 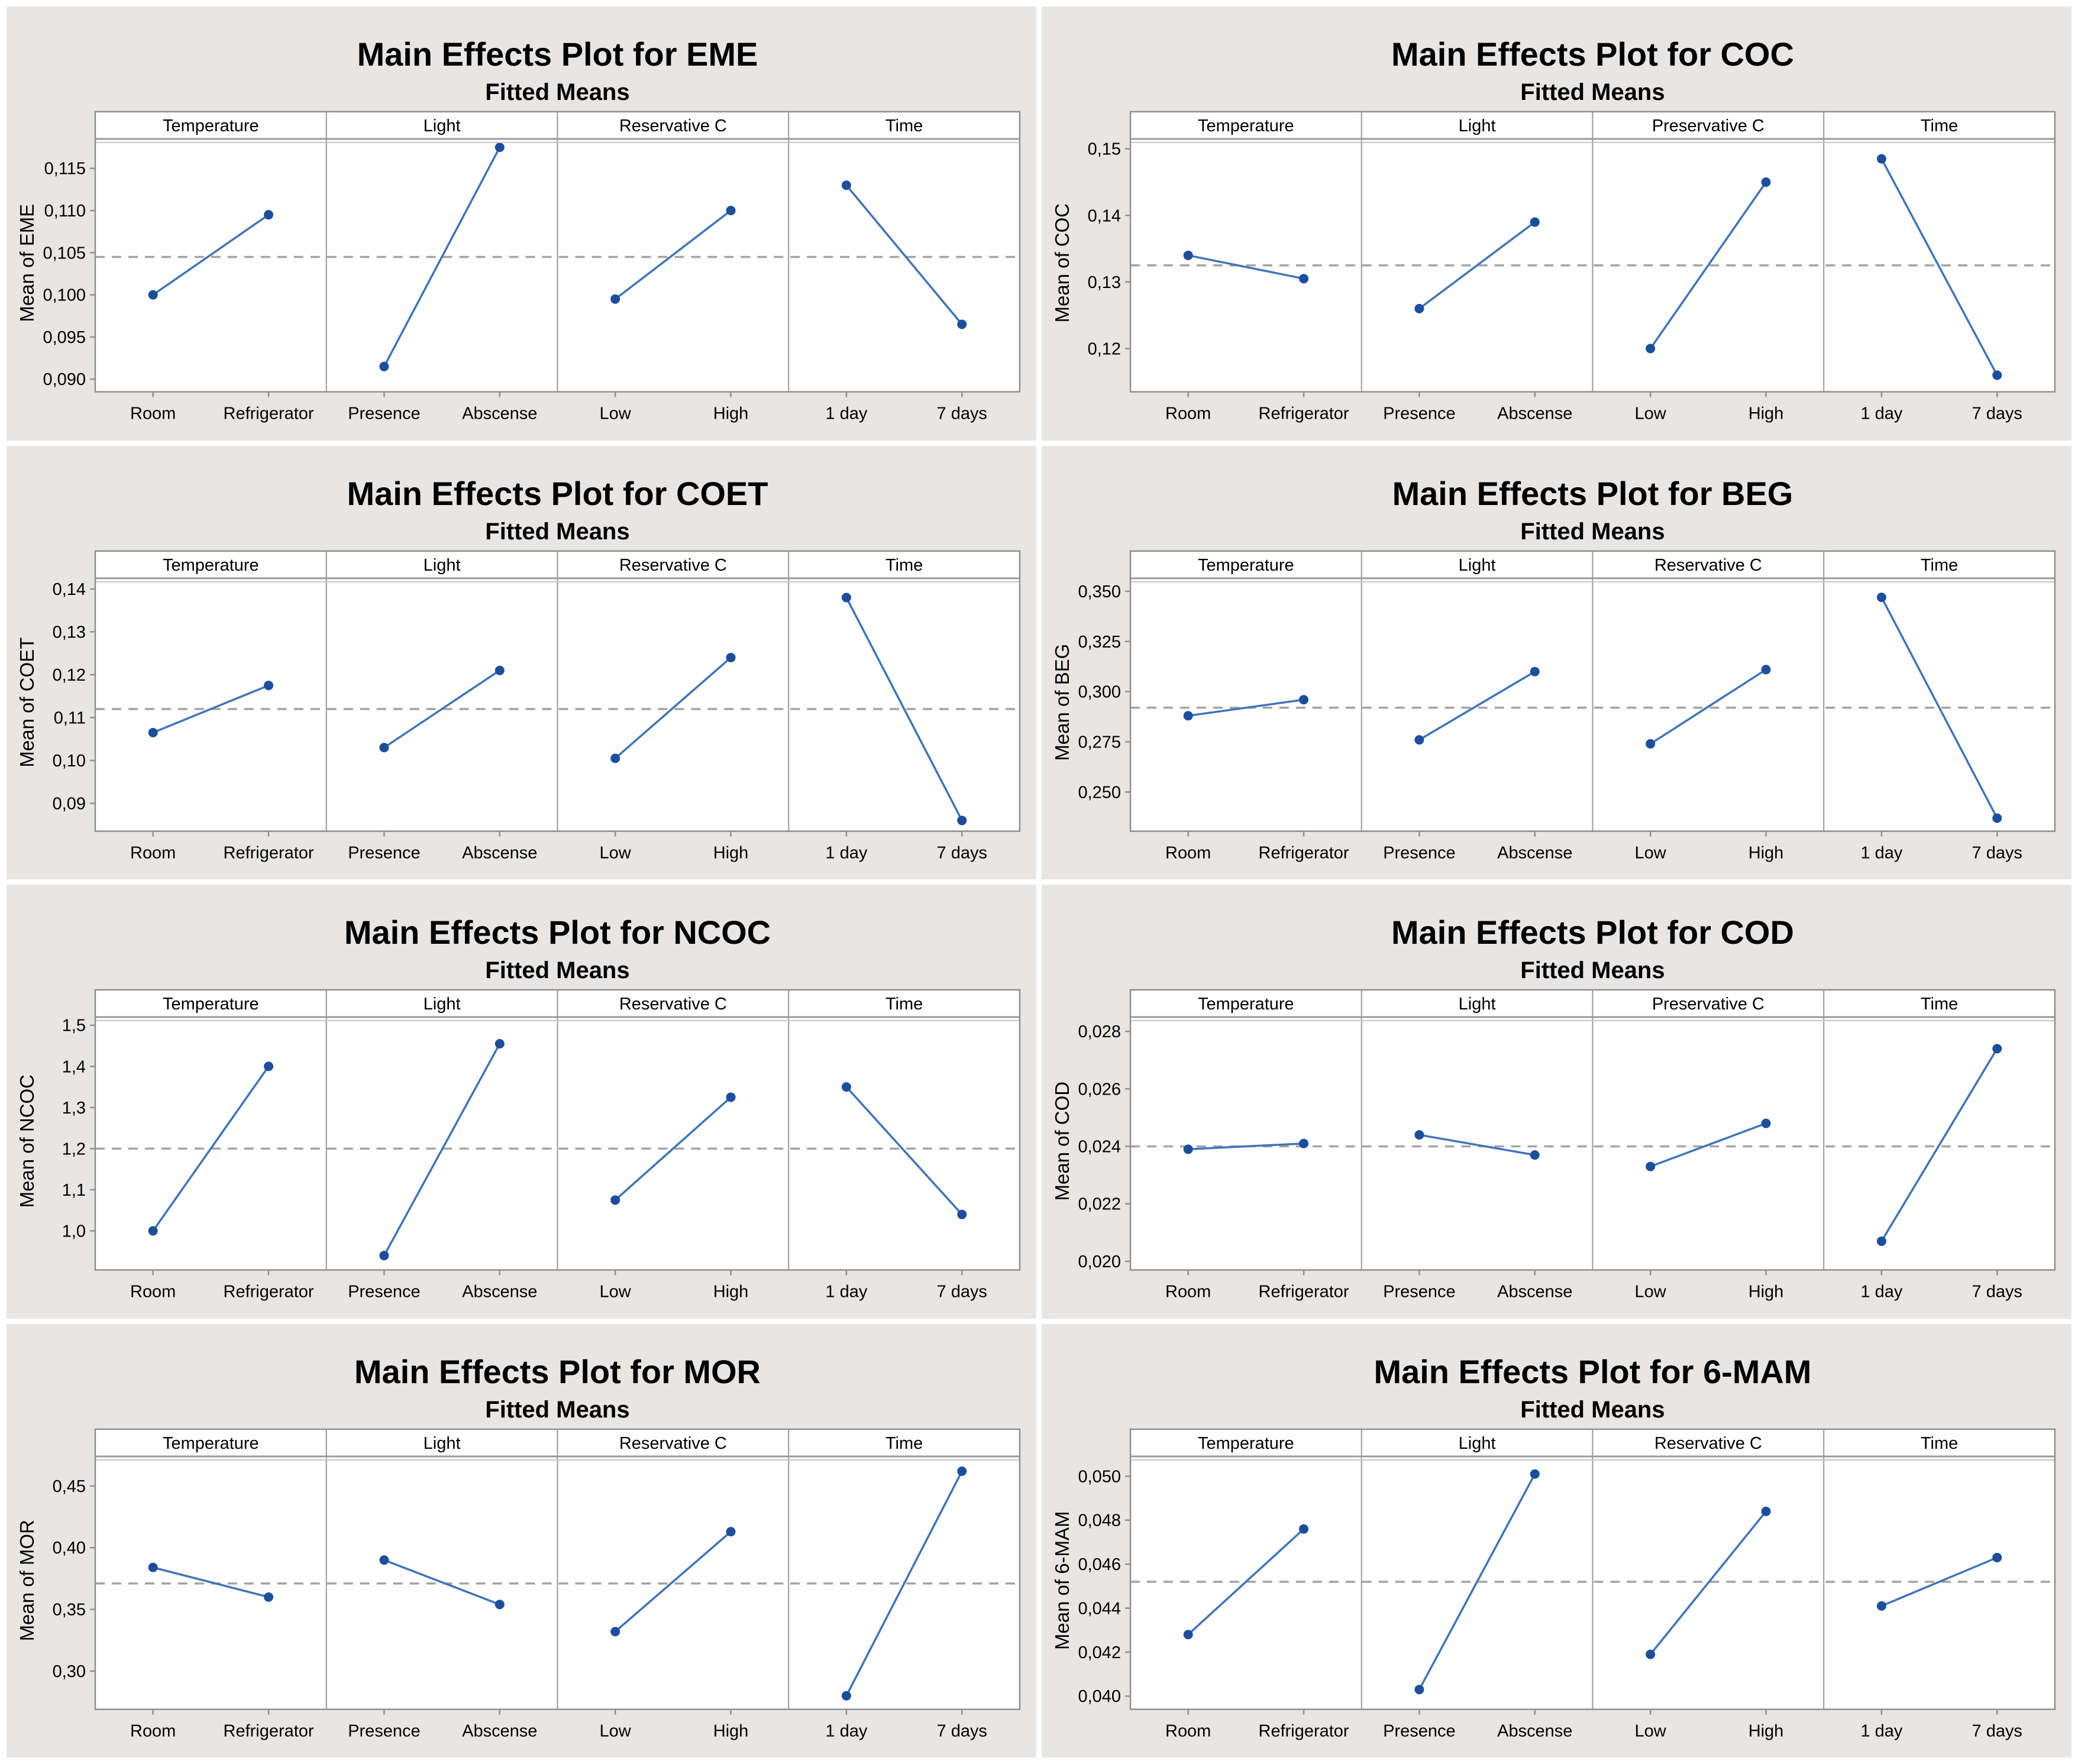 What do you see at coordinates (1100, 641) in the screenshot?
I see `y-tick-label: 0,325` at bounding box center [1100, 641].